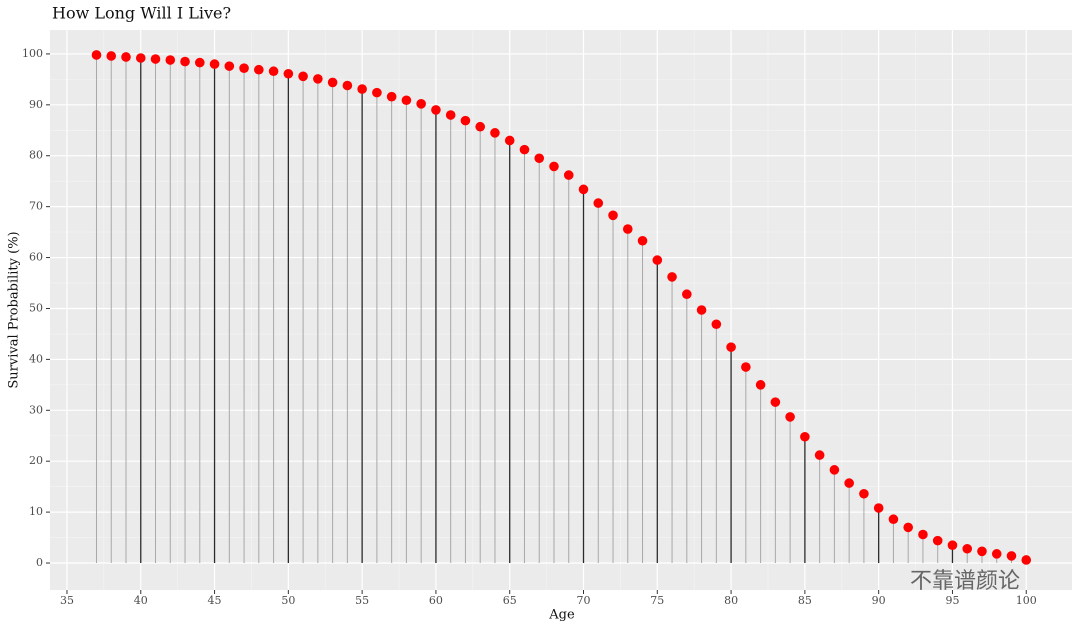 Image resolution: width=1080 pixels, height=629 pixels. I want to click on x-tick-label: 55, so click(362, 600).